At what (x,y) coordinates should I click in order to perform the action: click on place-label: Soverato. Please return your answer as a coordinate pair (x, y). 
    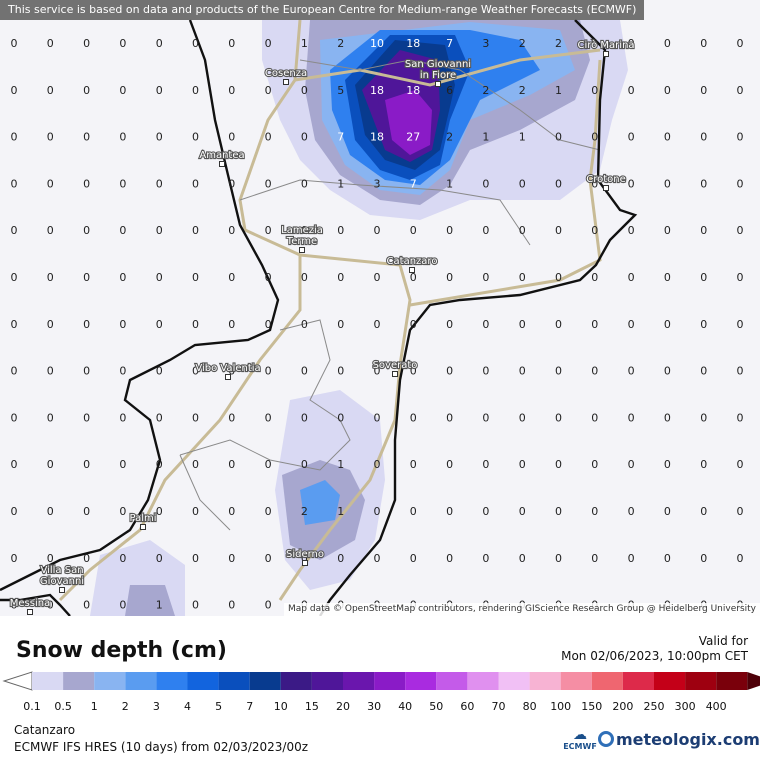
    Looking at the image, I should click on (395, 365).